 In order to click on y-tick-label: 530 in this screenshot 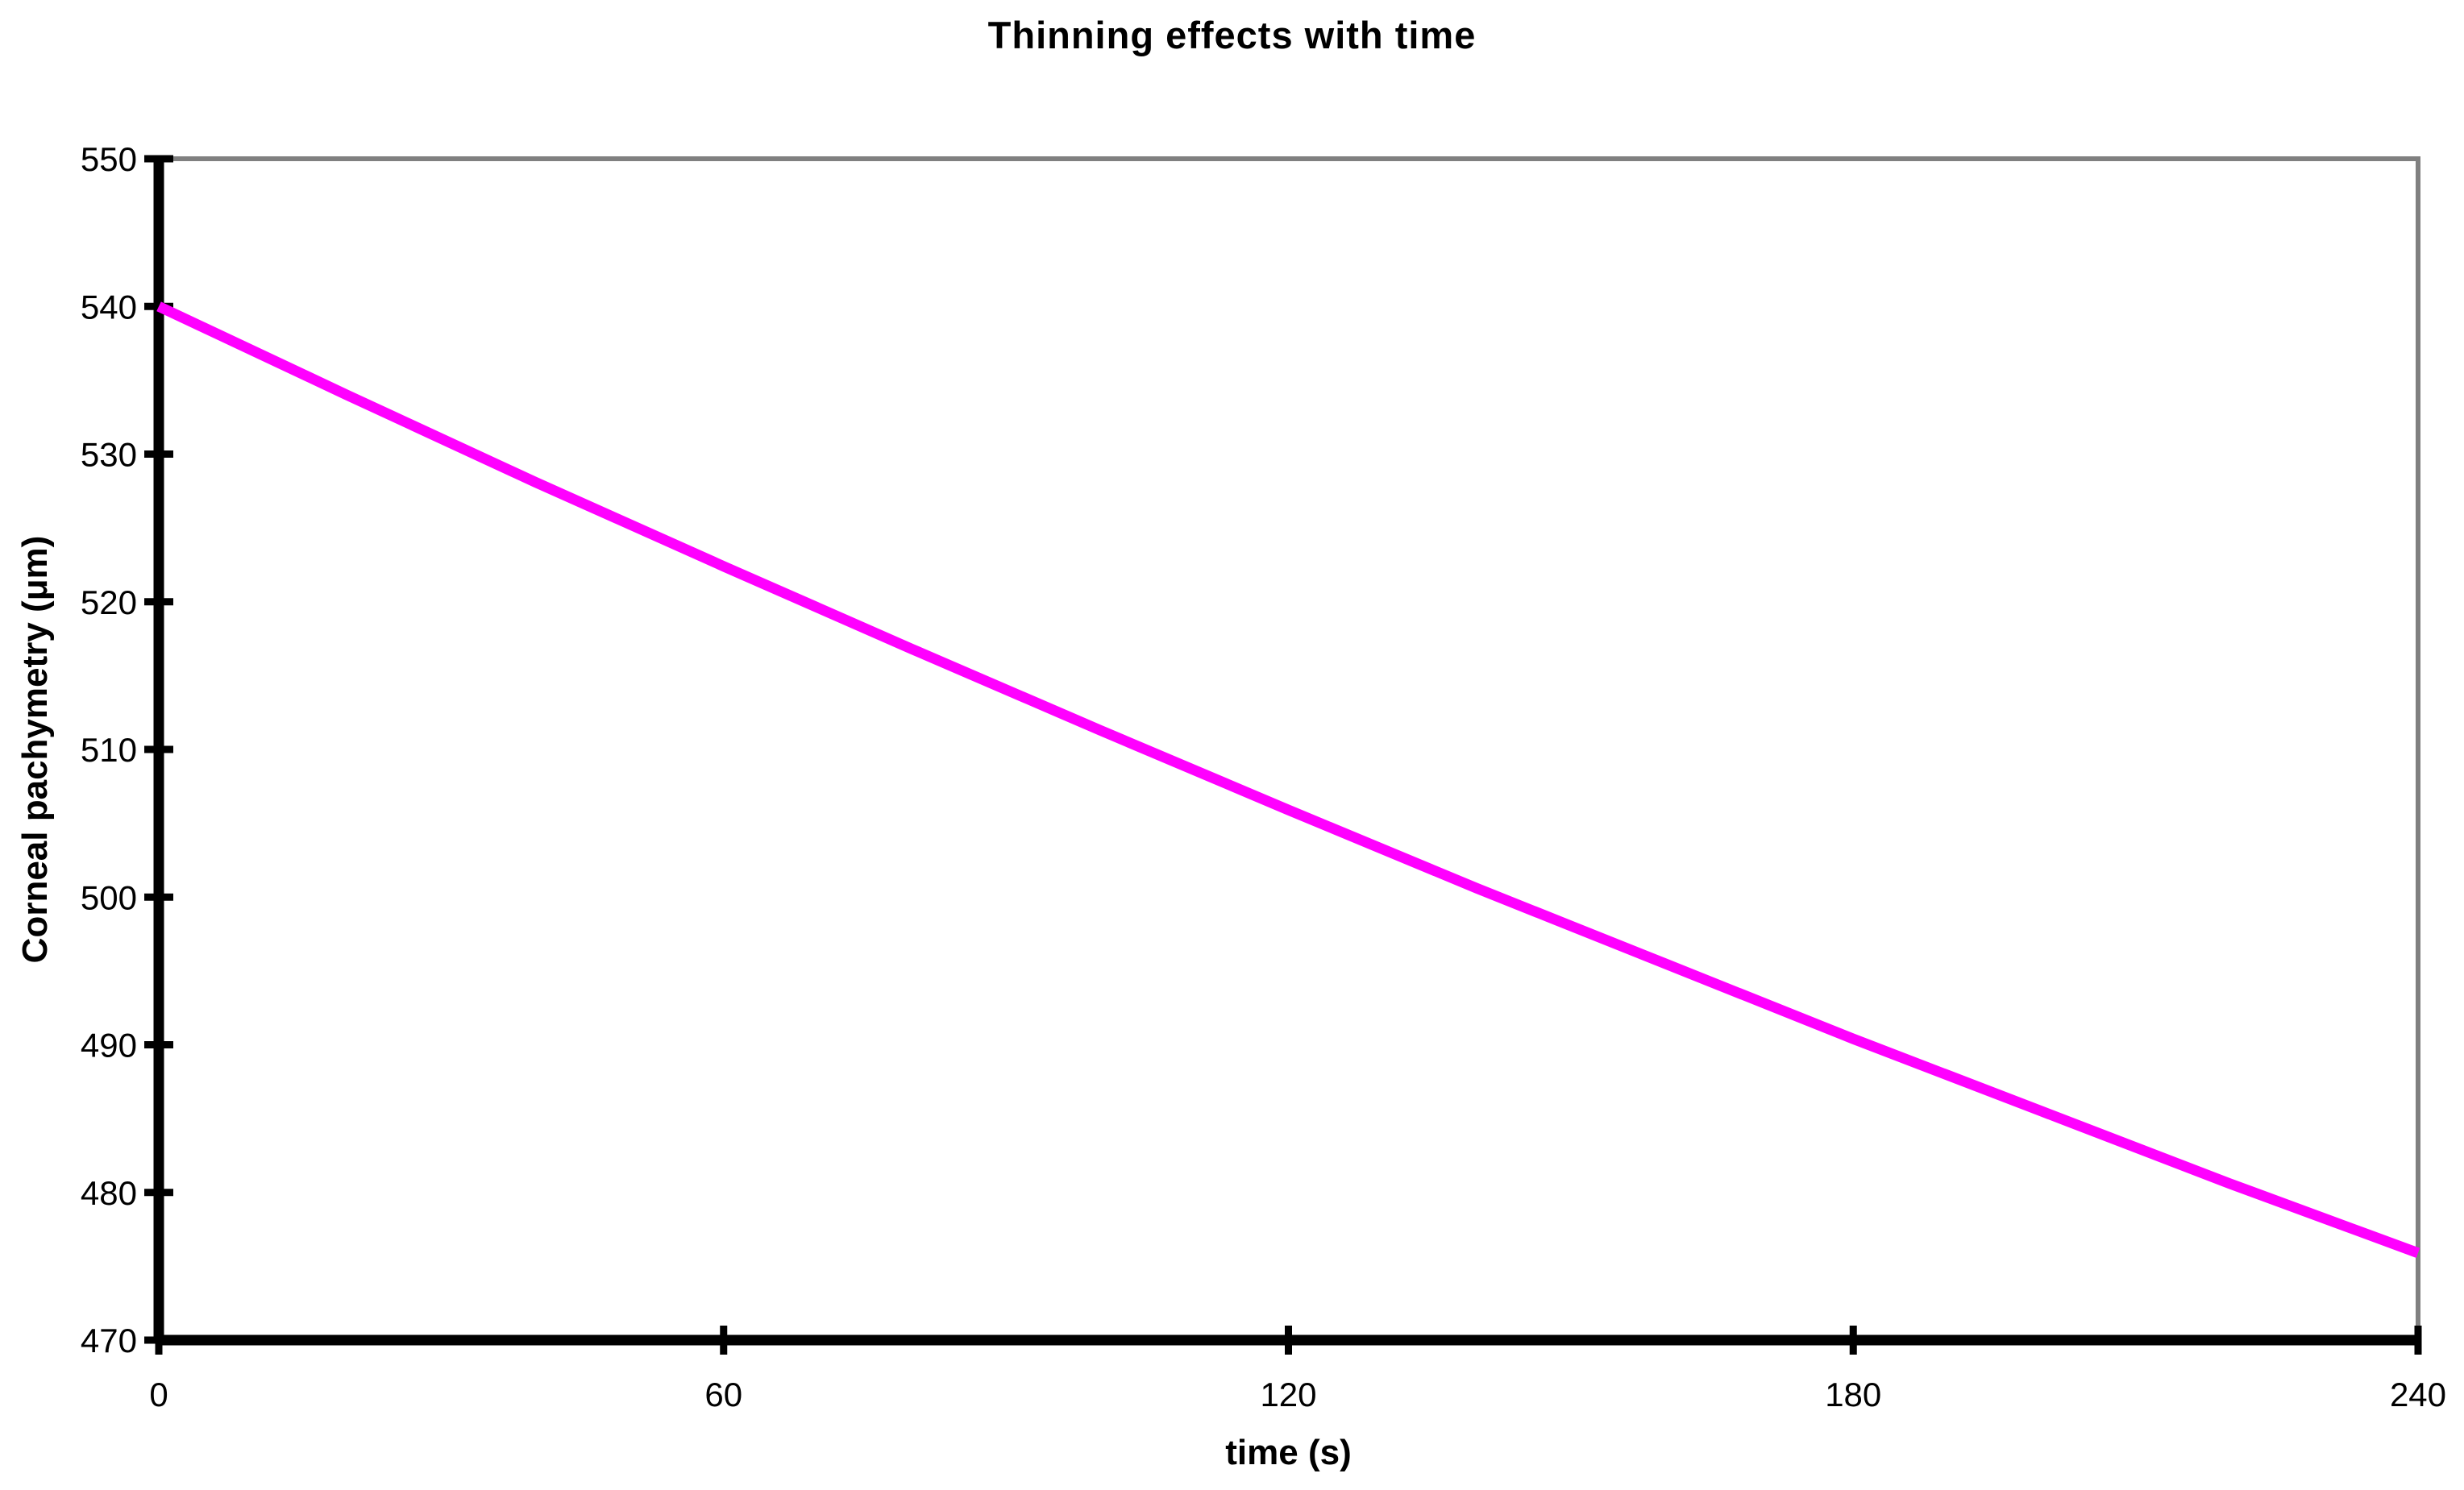, I will do `click(109, 455)`.